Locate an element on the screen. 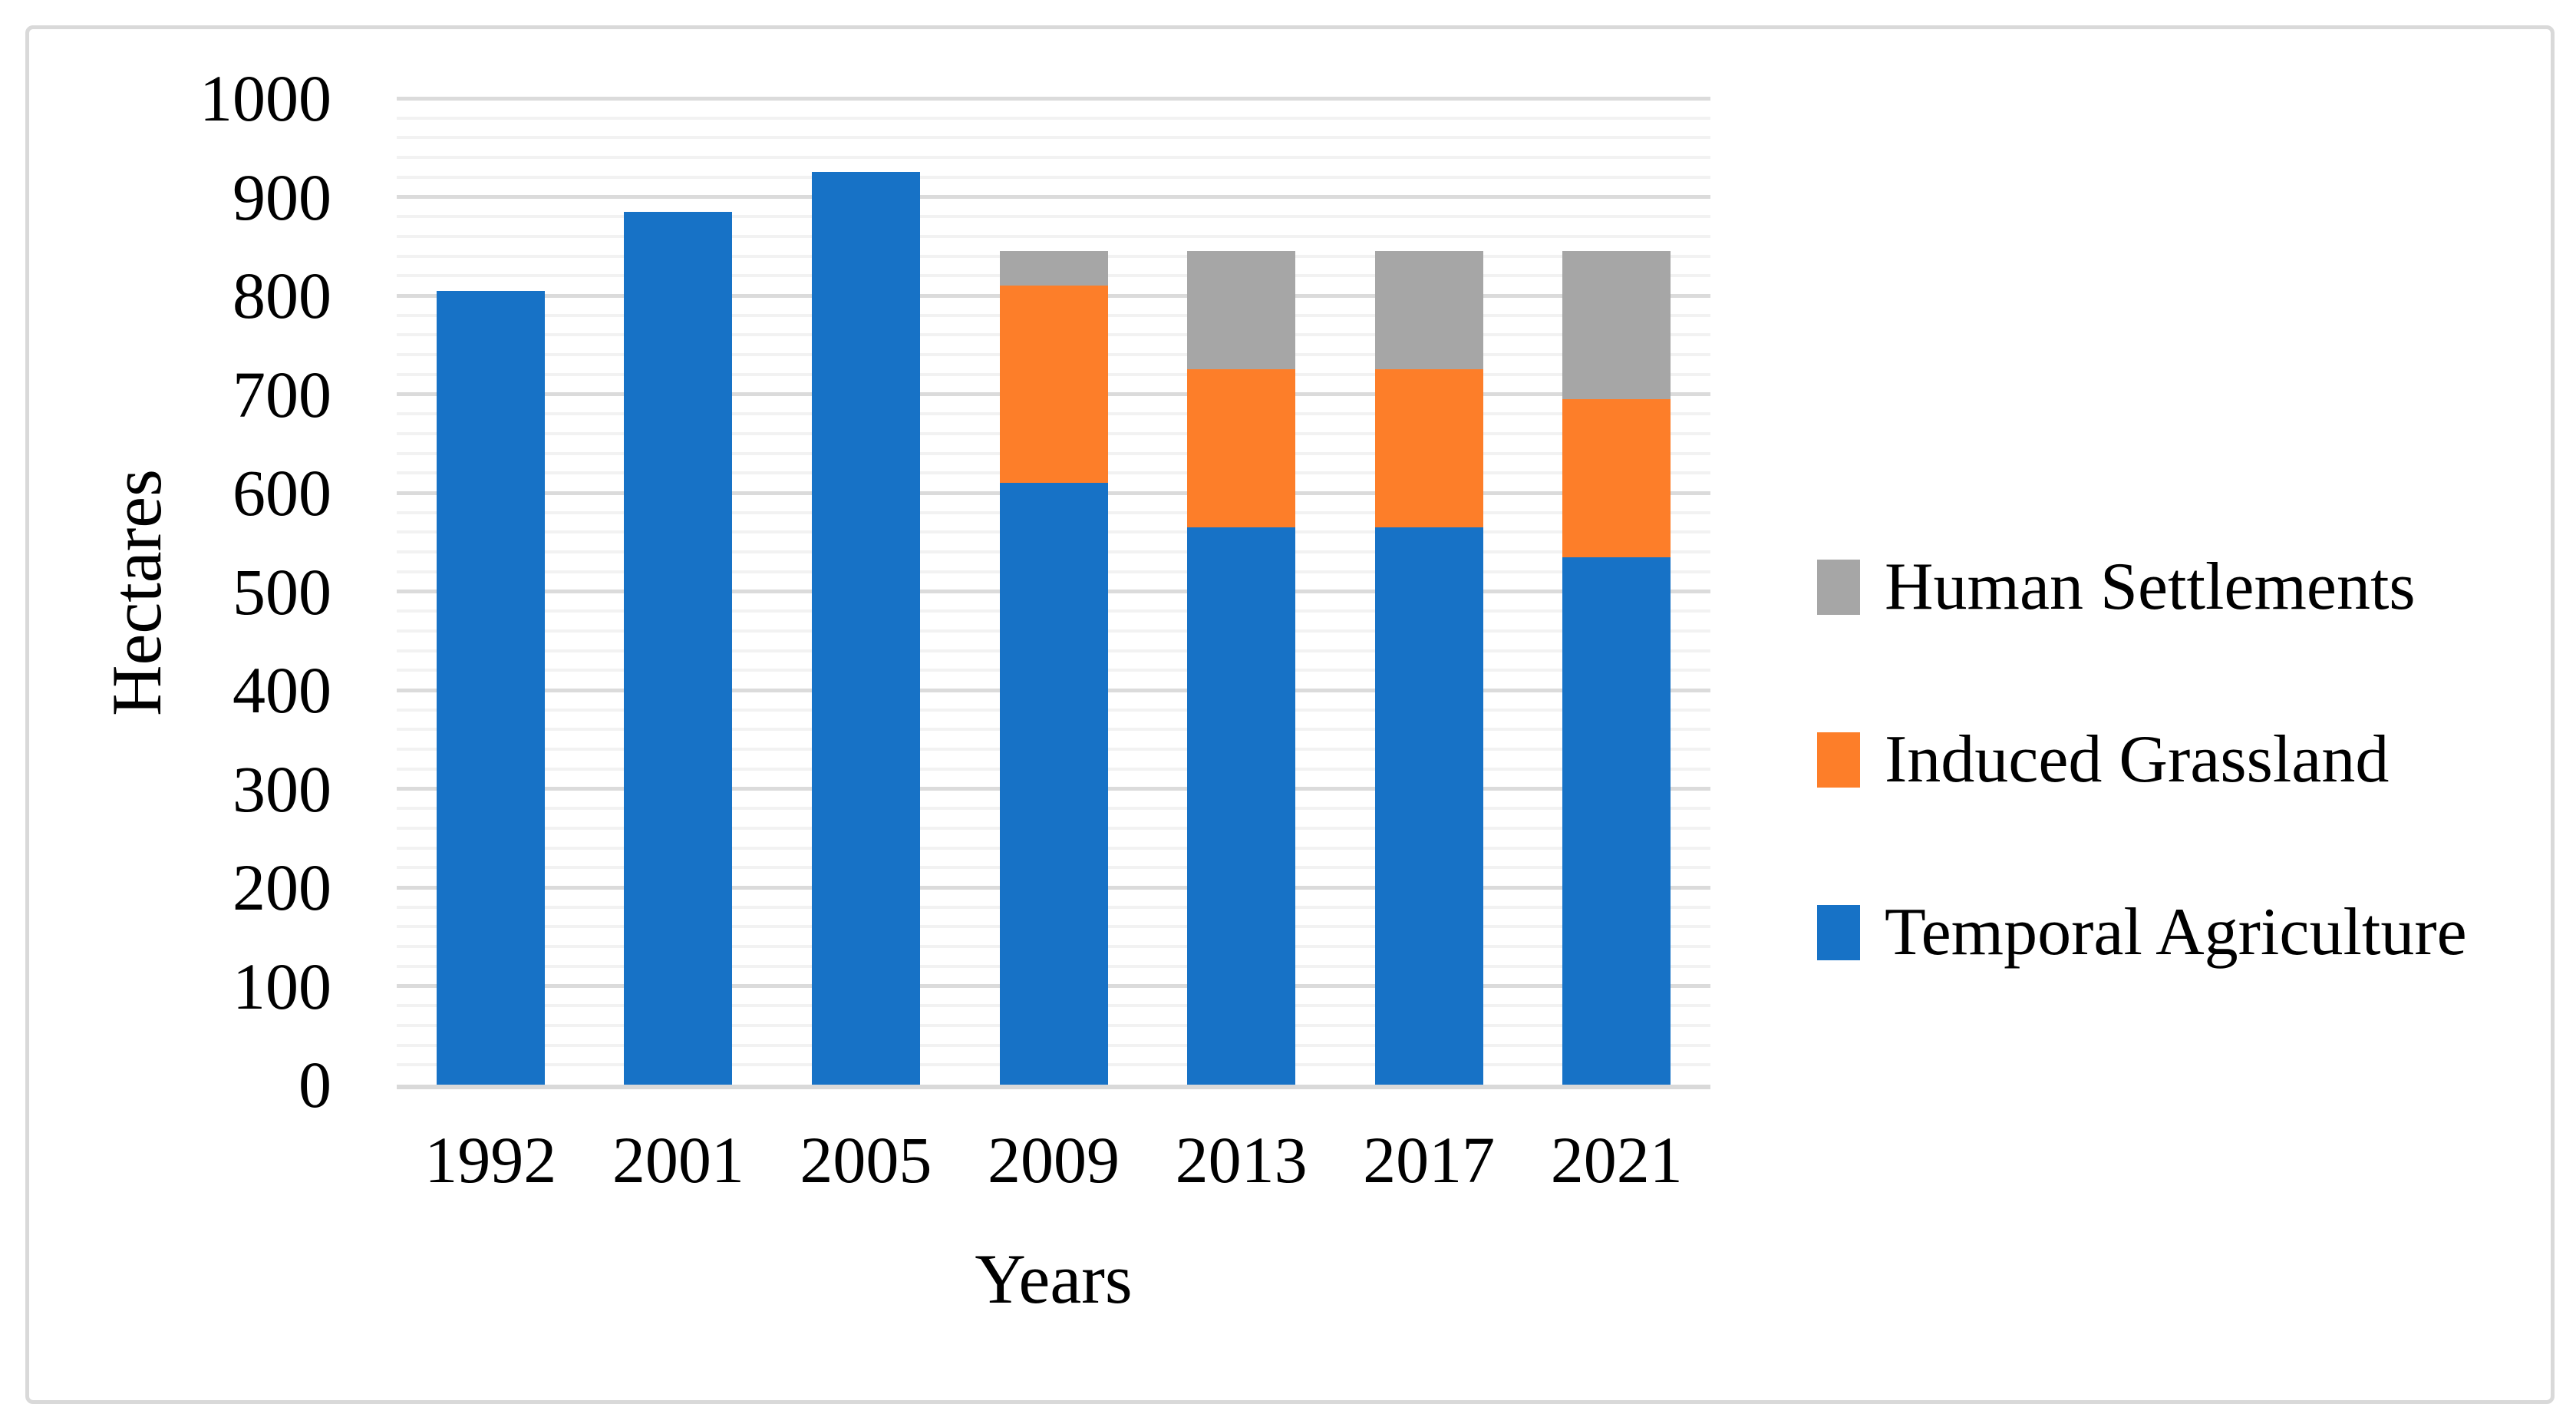 The width and height of the screenshot is (2576, 1427). y-tick-label: 1000 is located at coordinates (265, 98).